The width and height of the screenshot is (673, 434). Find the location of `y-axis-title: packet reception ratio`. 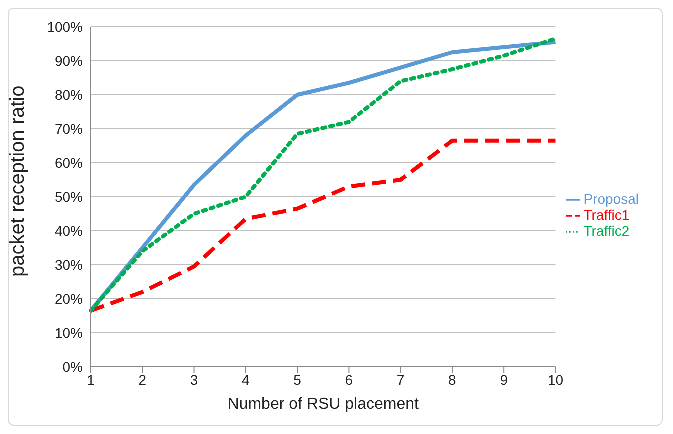

y-axis-title: packet reception ratio is located at coordinates (18, 181).